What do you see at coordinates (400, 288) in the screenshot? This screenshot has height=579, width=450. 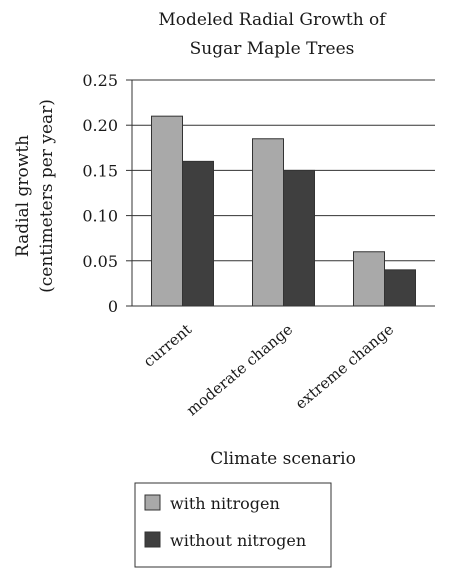 I see `bar-without-nitrogen-extreme-change` at bounding box center [400, 288].